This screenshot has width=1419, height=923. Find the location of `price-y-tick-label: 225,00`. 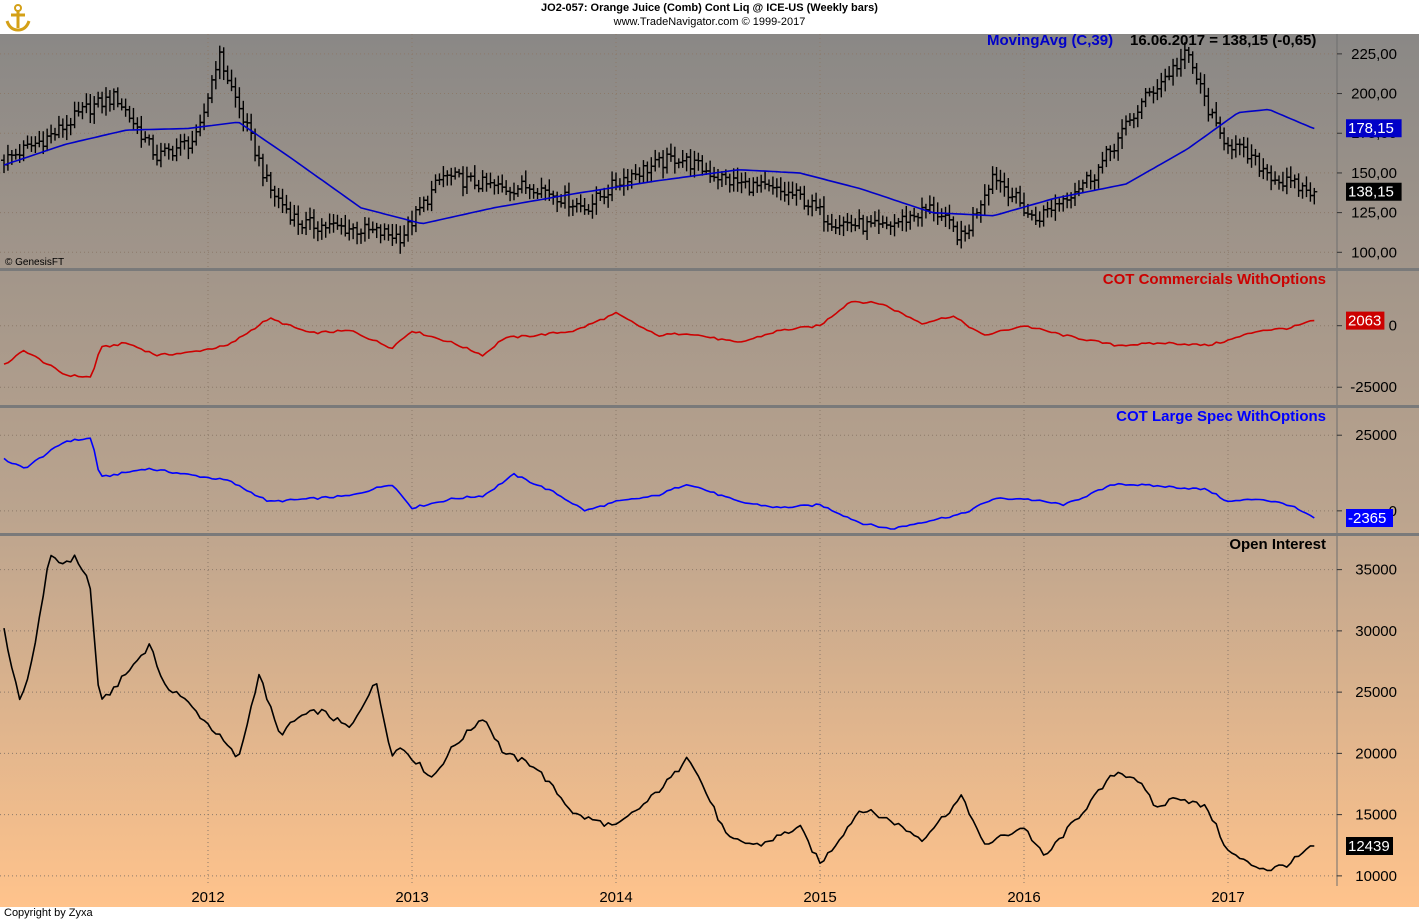

price-y-tick-label: 225,00 is located at coordinates (1374, 54).